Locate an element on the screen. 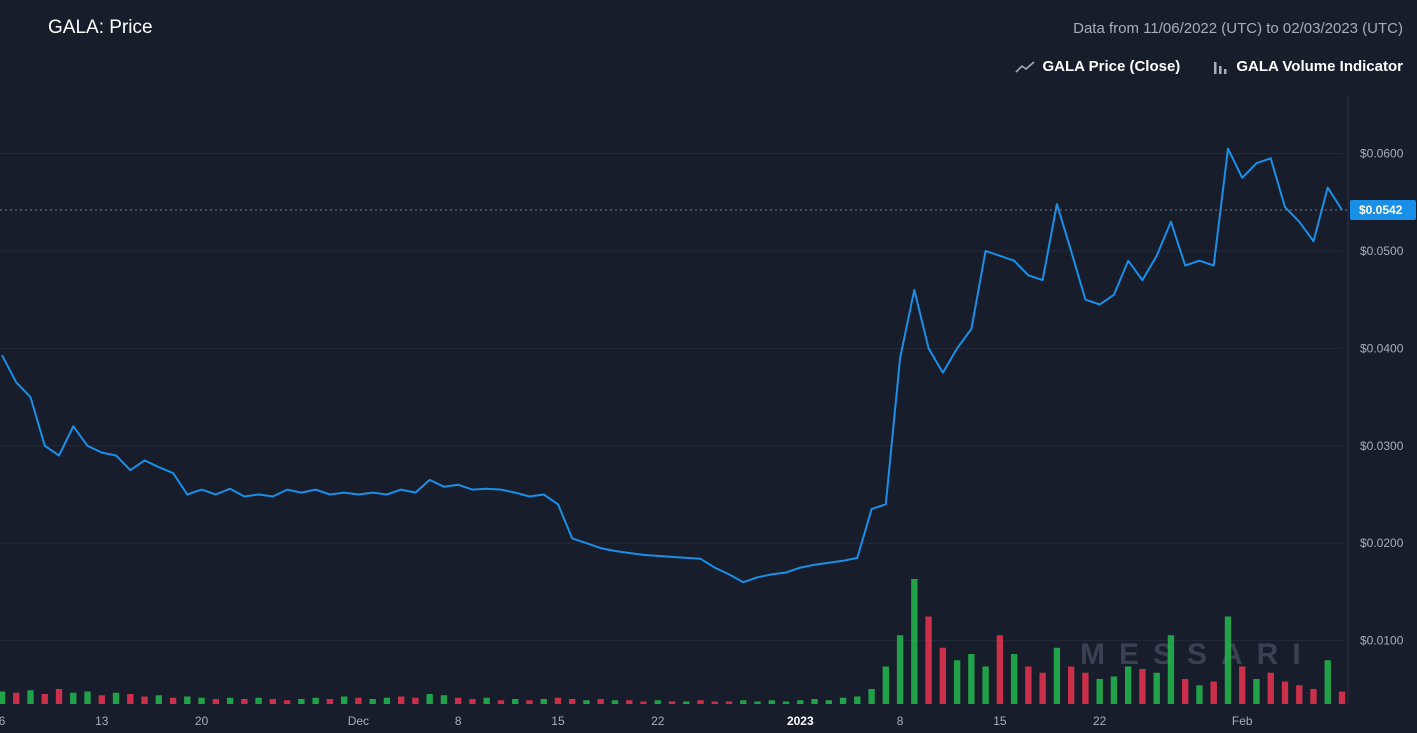 This screenshot has height=733, width=1417. last-price-badge is located at coordinates (1383, 209).